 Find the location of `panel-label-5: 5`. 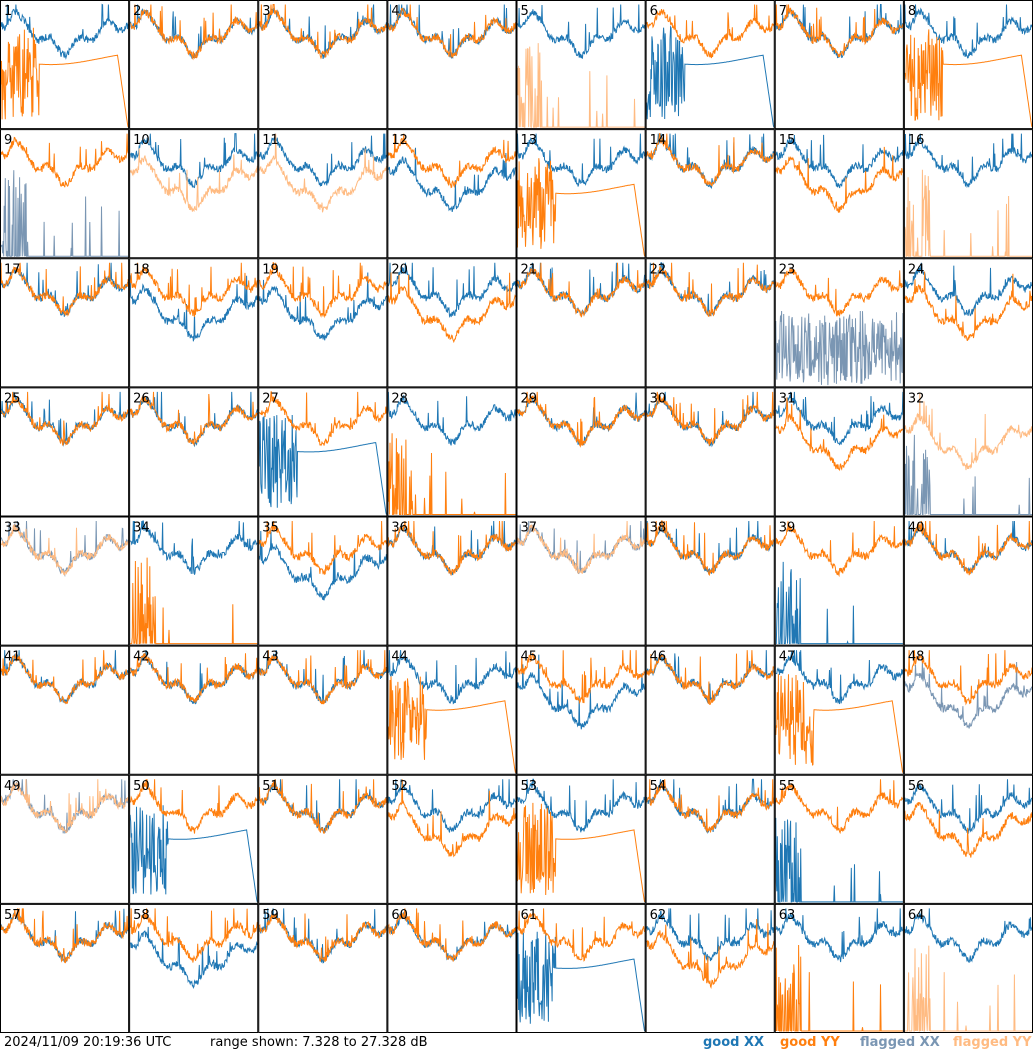

panel-label-5: 5 is located at coordinates (525, 11).